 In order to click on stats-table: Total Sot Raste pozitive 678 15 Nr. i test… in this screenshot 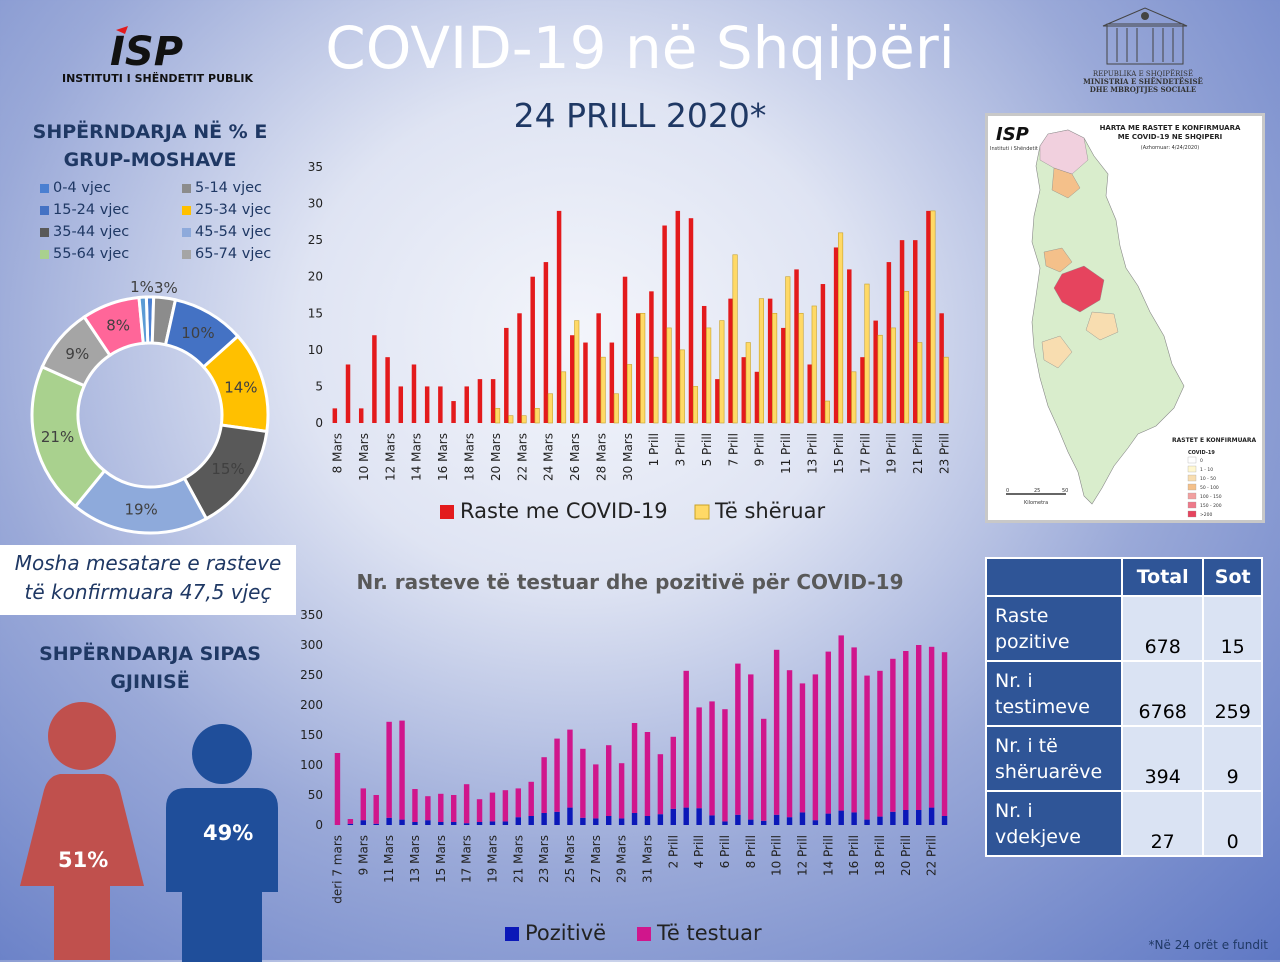, I will do `click(1124, 707)`.